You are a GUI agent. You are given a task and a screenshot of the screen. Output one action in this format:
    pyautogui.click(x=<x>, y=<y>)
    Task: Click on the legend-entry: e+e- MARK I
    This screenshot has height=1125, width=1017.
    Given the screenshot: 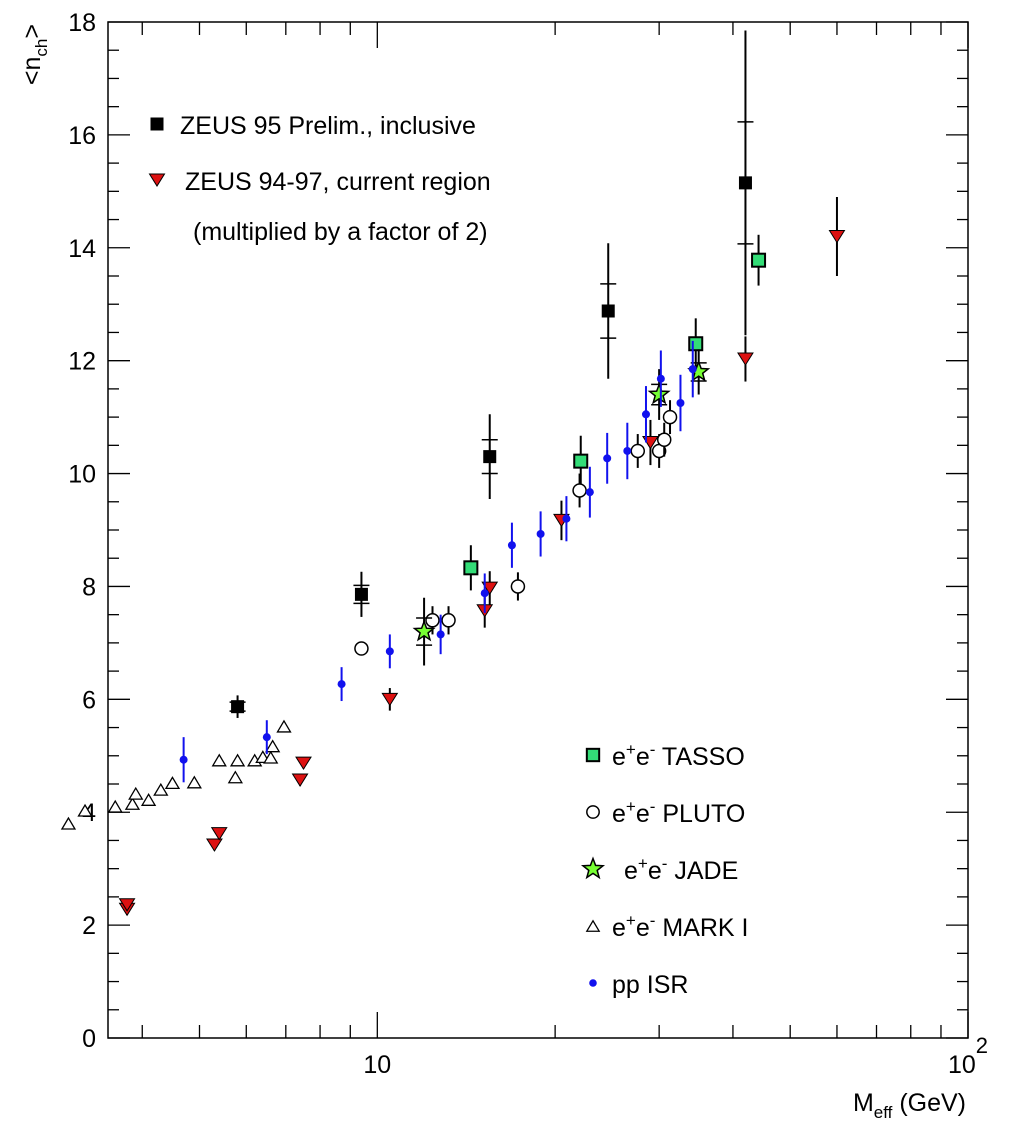 What is the action you would take?
    pyautogui.click(x=667, y=926)
    